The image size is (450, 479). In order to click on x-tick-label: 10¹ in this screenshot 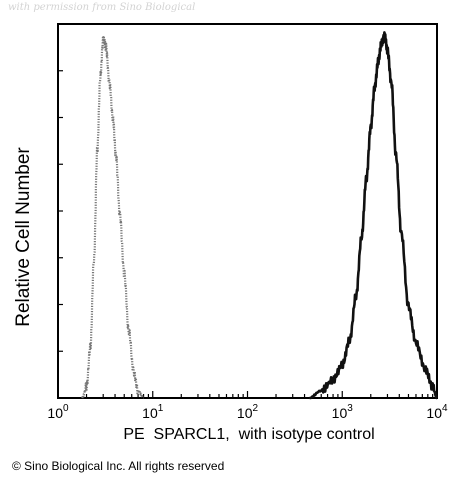, I will do `click(153, 412)`.